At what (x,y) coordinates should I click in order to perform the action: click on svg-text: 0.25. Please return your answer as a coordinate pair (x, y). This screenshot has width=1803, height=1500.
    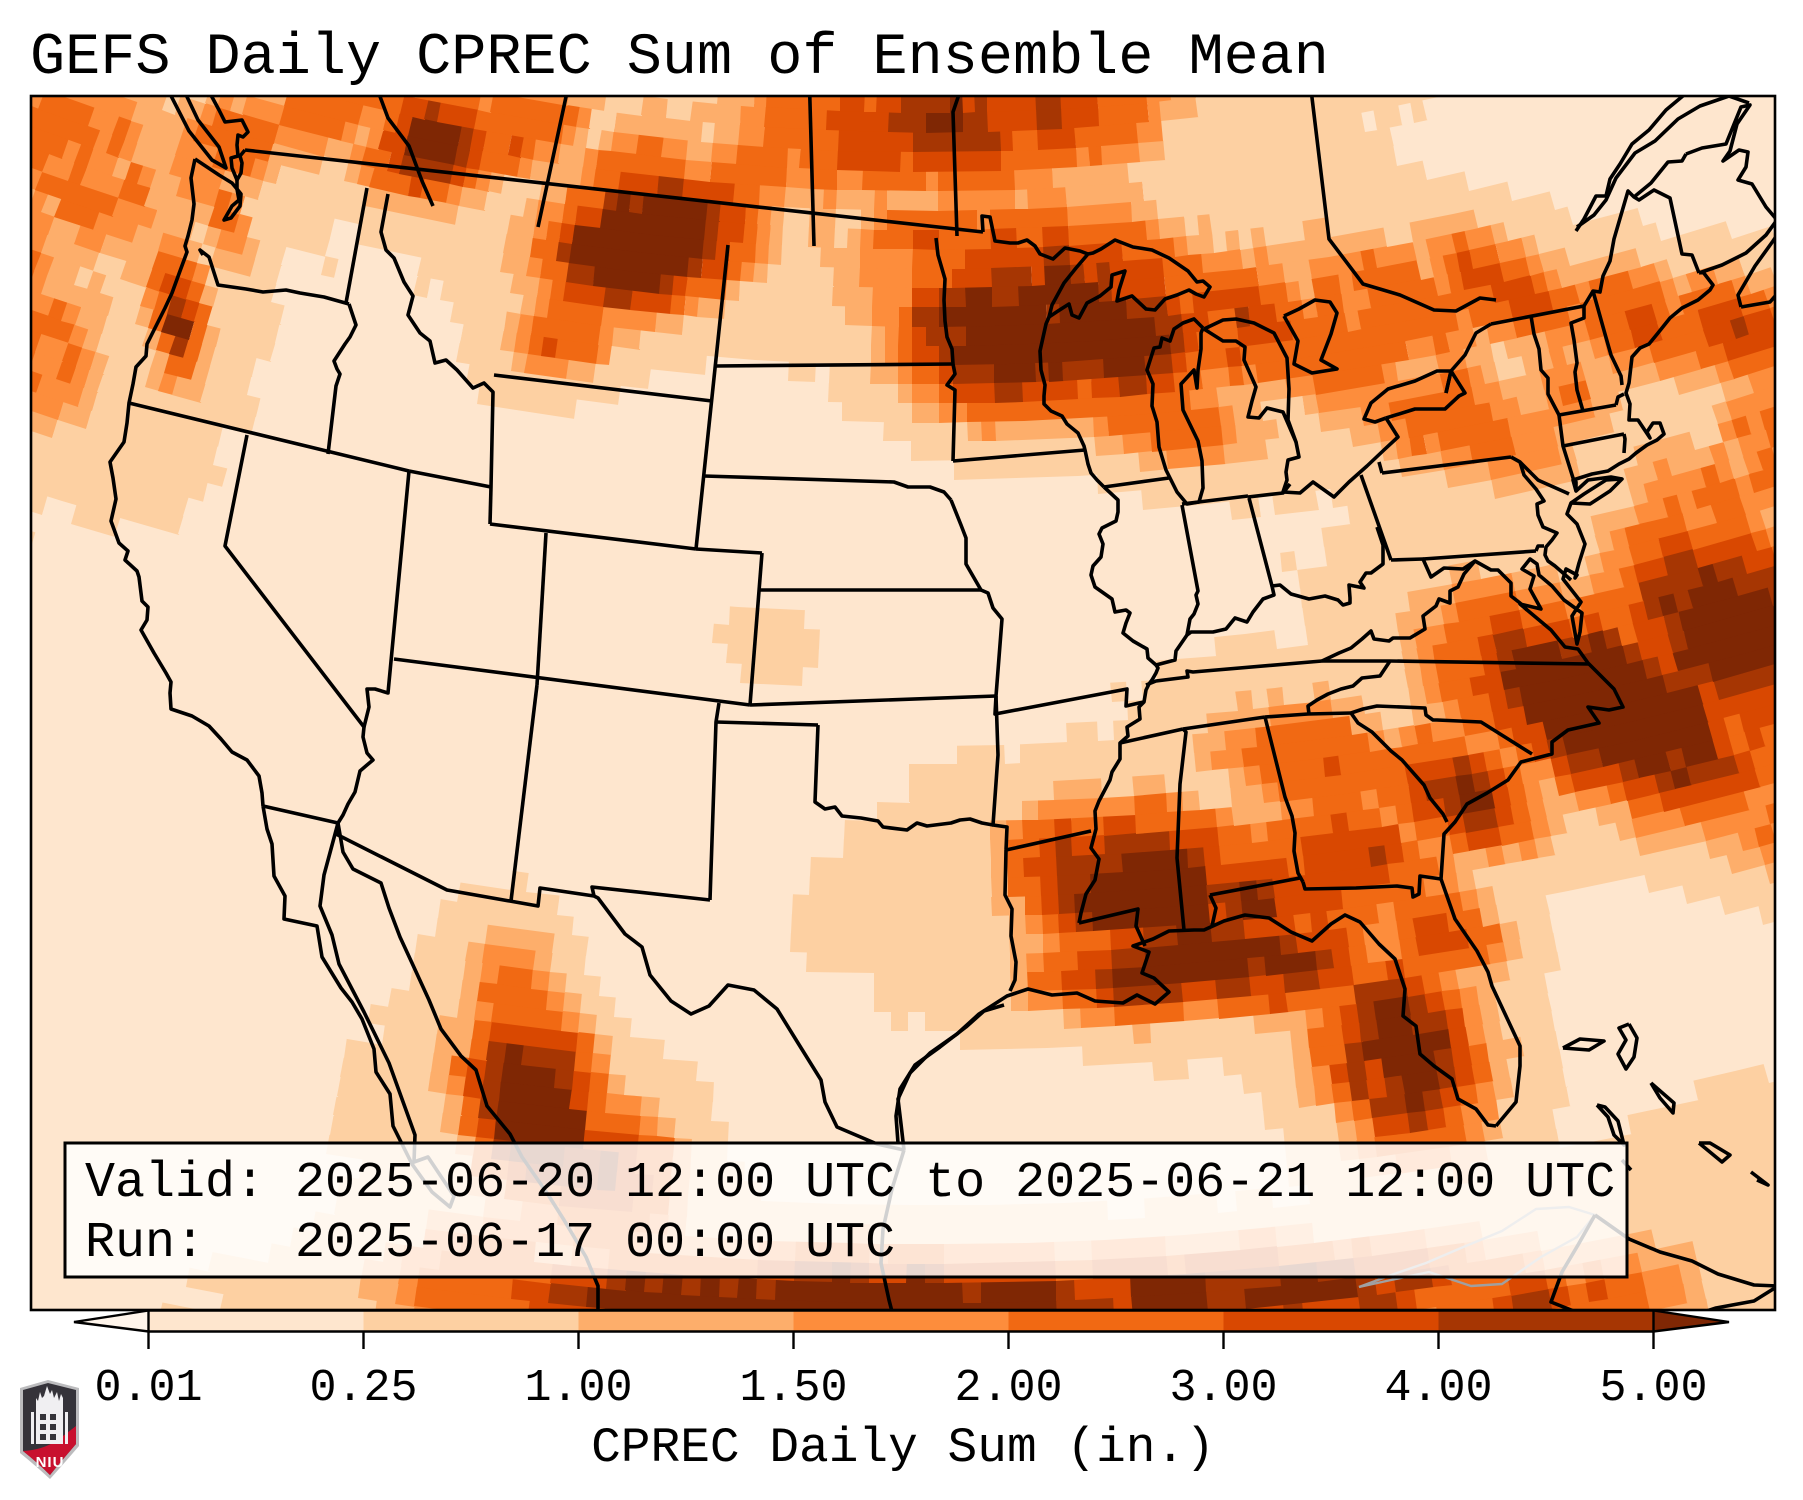
    Looking at the image, I should click on (363, 1388).